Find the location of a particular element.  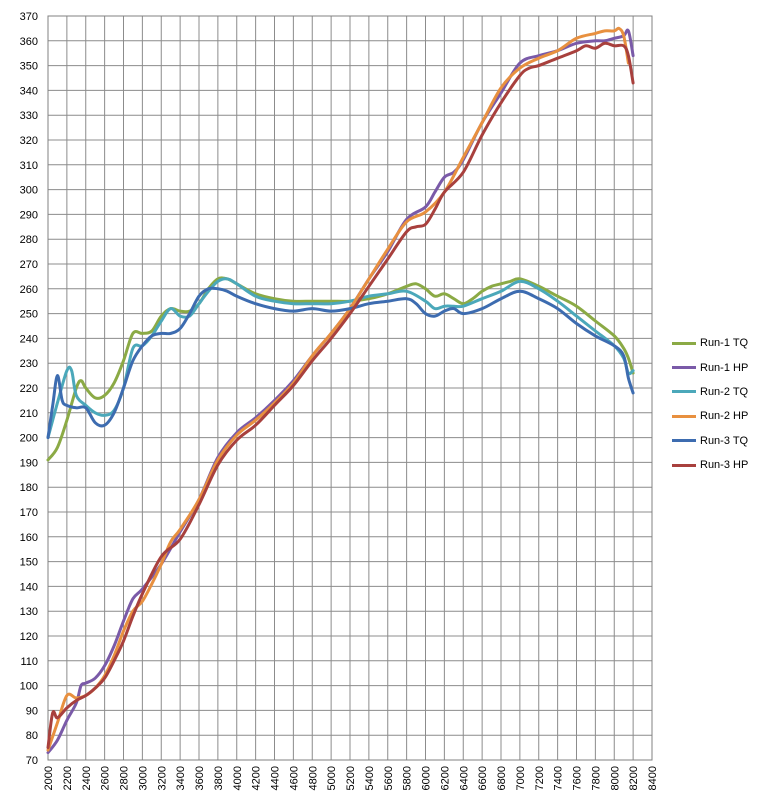

y-tick-label: 170 is located at coordinates (29, 513).